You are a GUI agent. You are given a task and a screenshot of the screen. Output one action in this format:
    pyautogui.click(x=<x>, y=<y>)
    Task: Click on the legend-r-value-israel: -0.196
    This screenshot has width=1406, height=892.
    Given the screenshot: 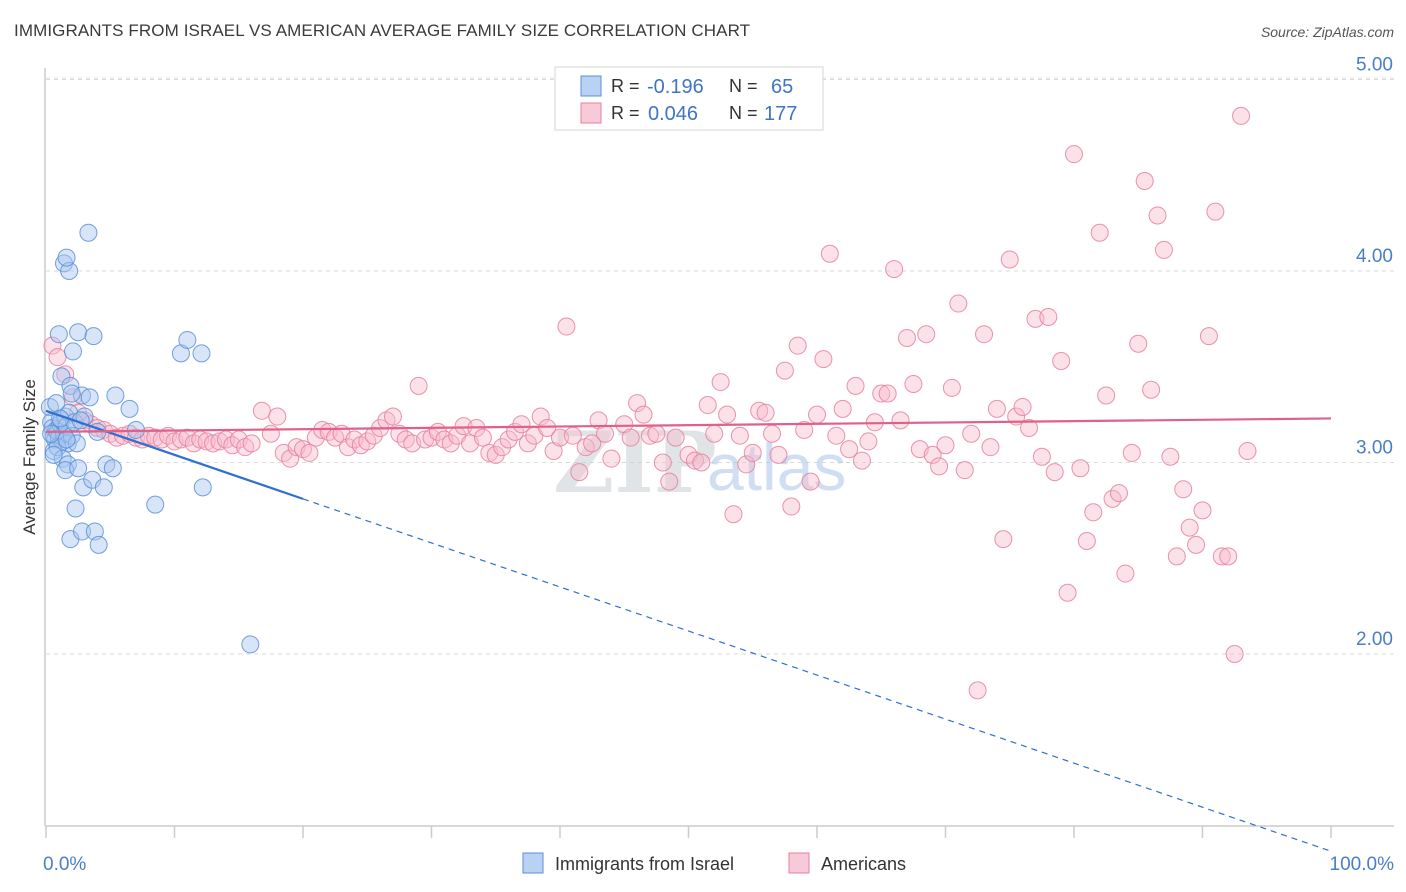 What is the action you would take?
    pyautogui.click(x=675, y=87)
    